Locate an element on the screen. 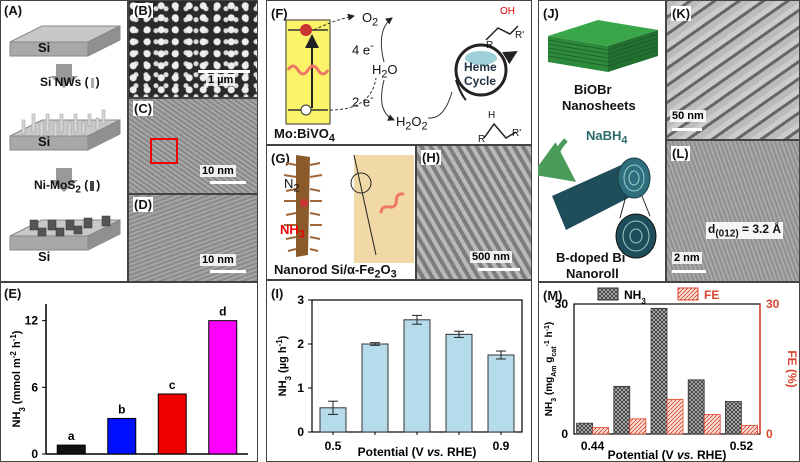 The width and height of the screenshot is (800, 462). e-bar-c is located at coordinates (172, 424).